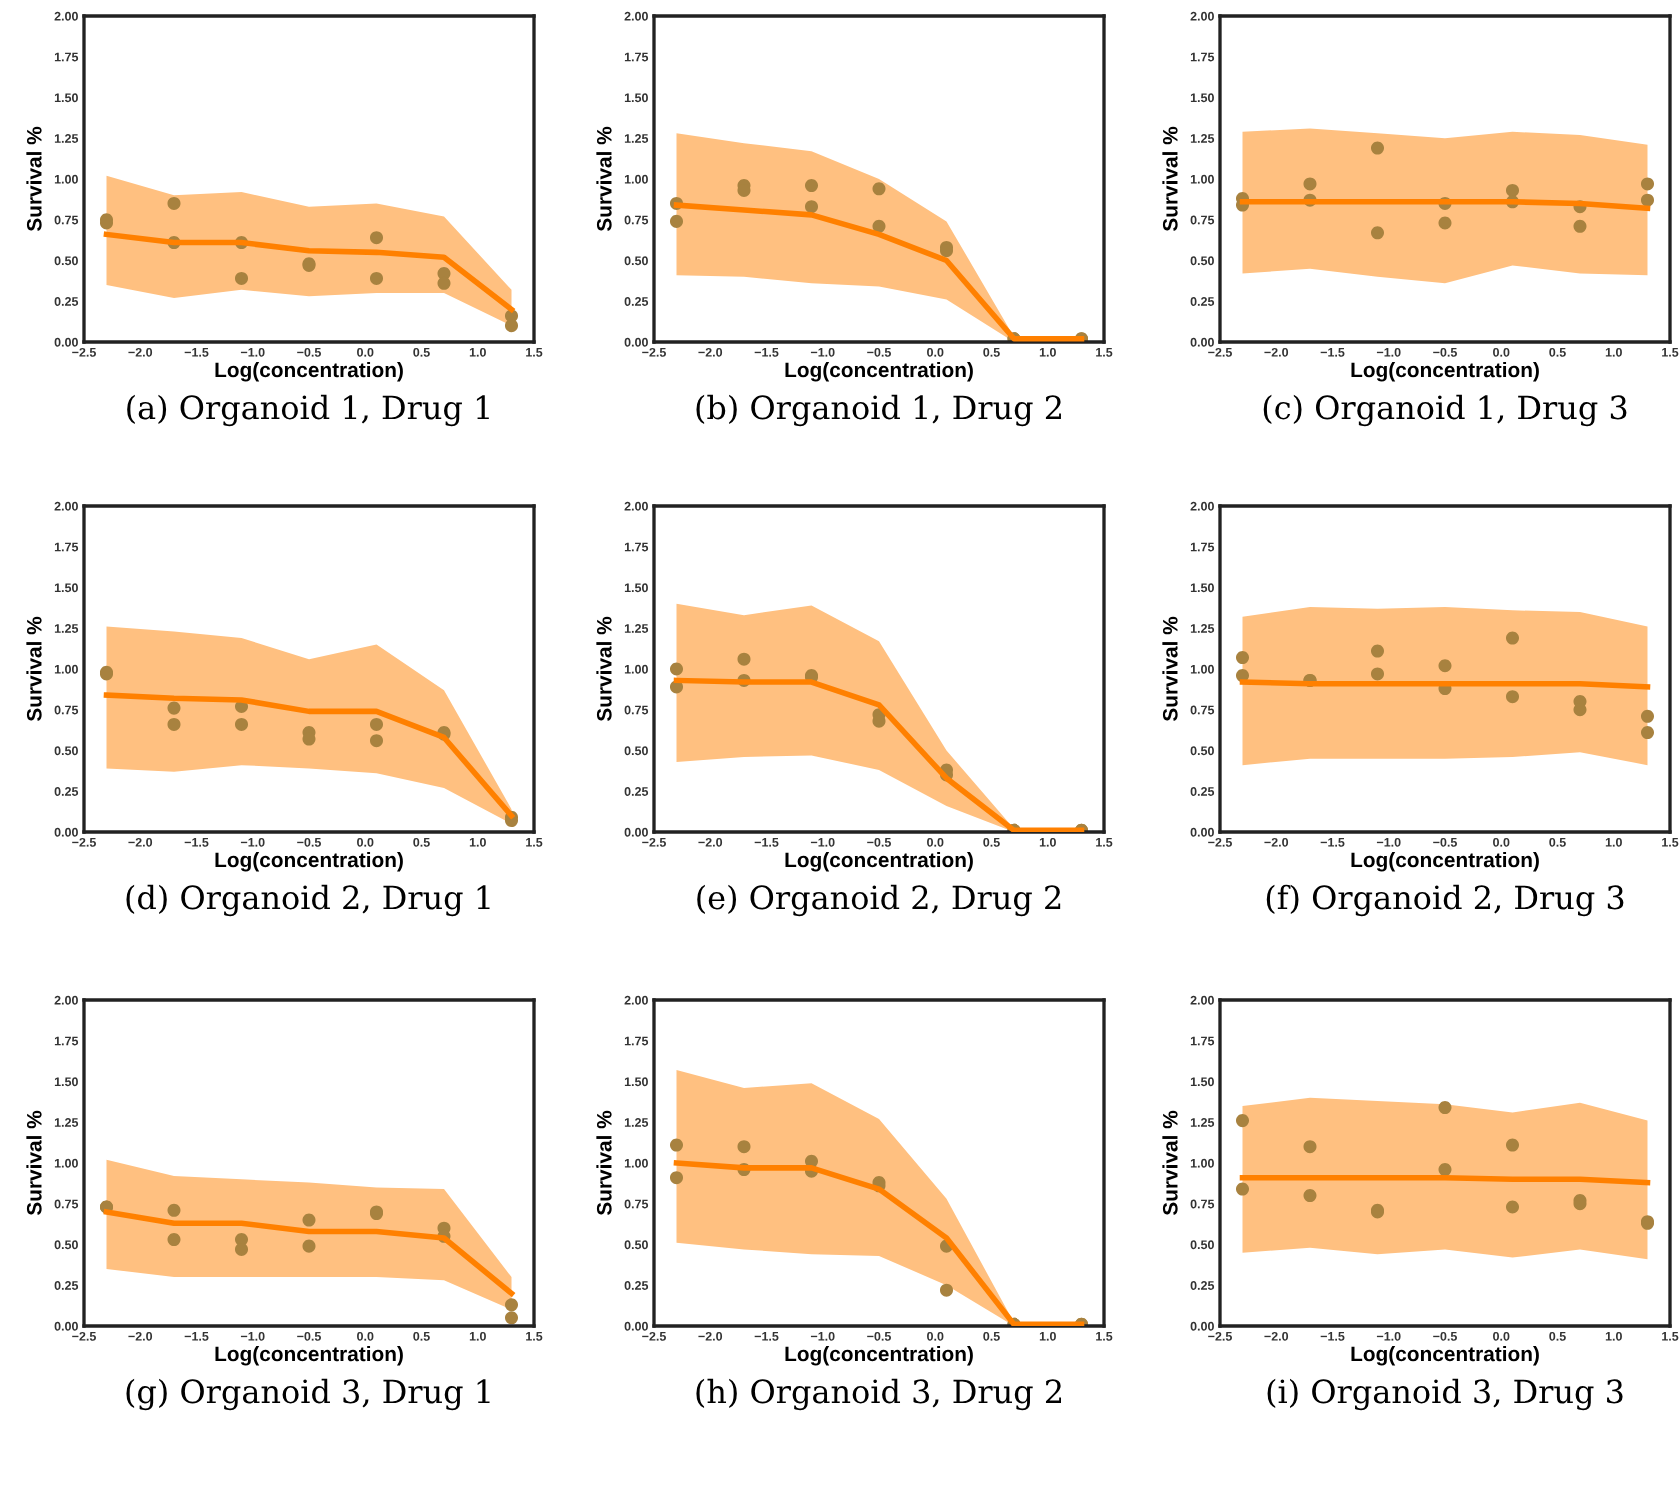 The width and height of the screenshot is (1680, 1490). What do you see at coordinates (878, 410) in the screenshot?
I see `text: (b) Organoid 1, Drug 2` at bounding box center [878, 410].